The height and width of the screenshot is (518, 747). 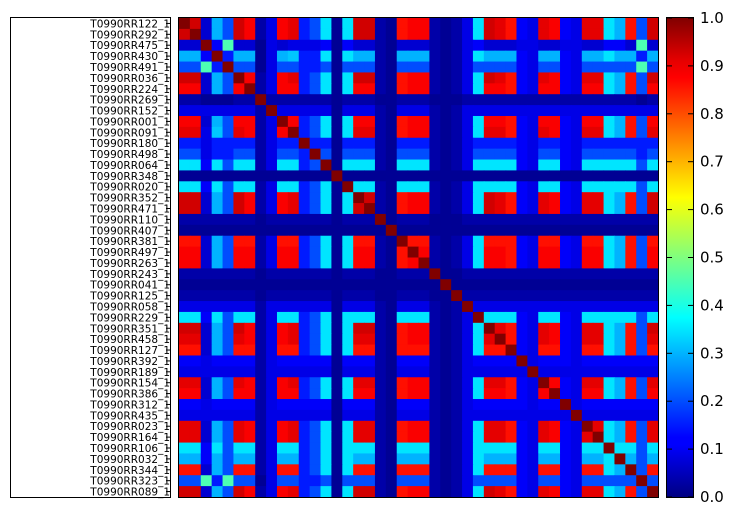 What do you see at coordinates (129, 101) in the screenshot?
I see `row-label: T0990RR269_1` at bounding box center [129, 101].